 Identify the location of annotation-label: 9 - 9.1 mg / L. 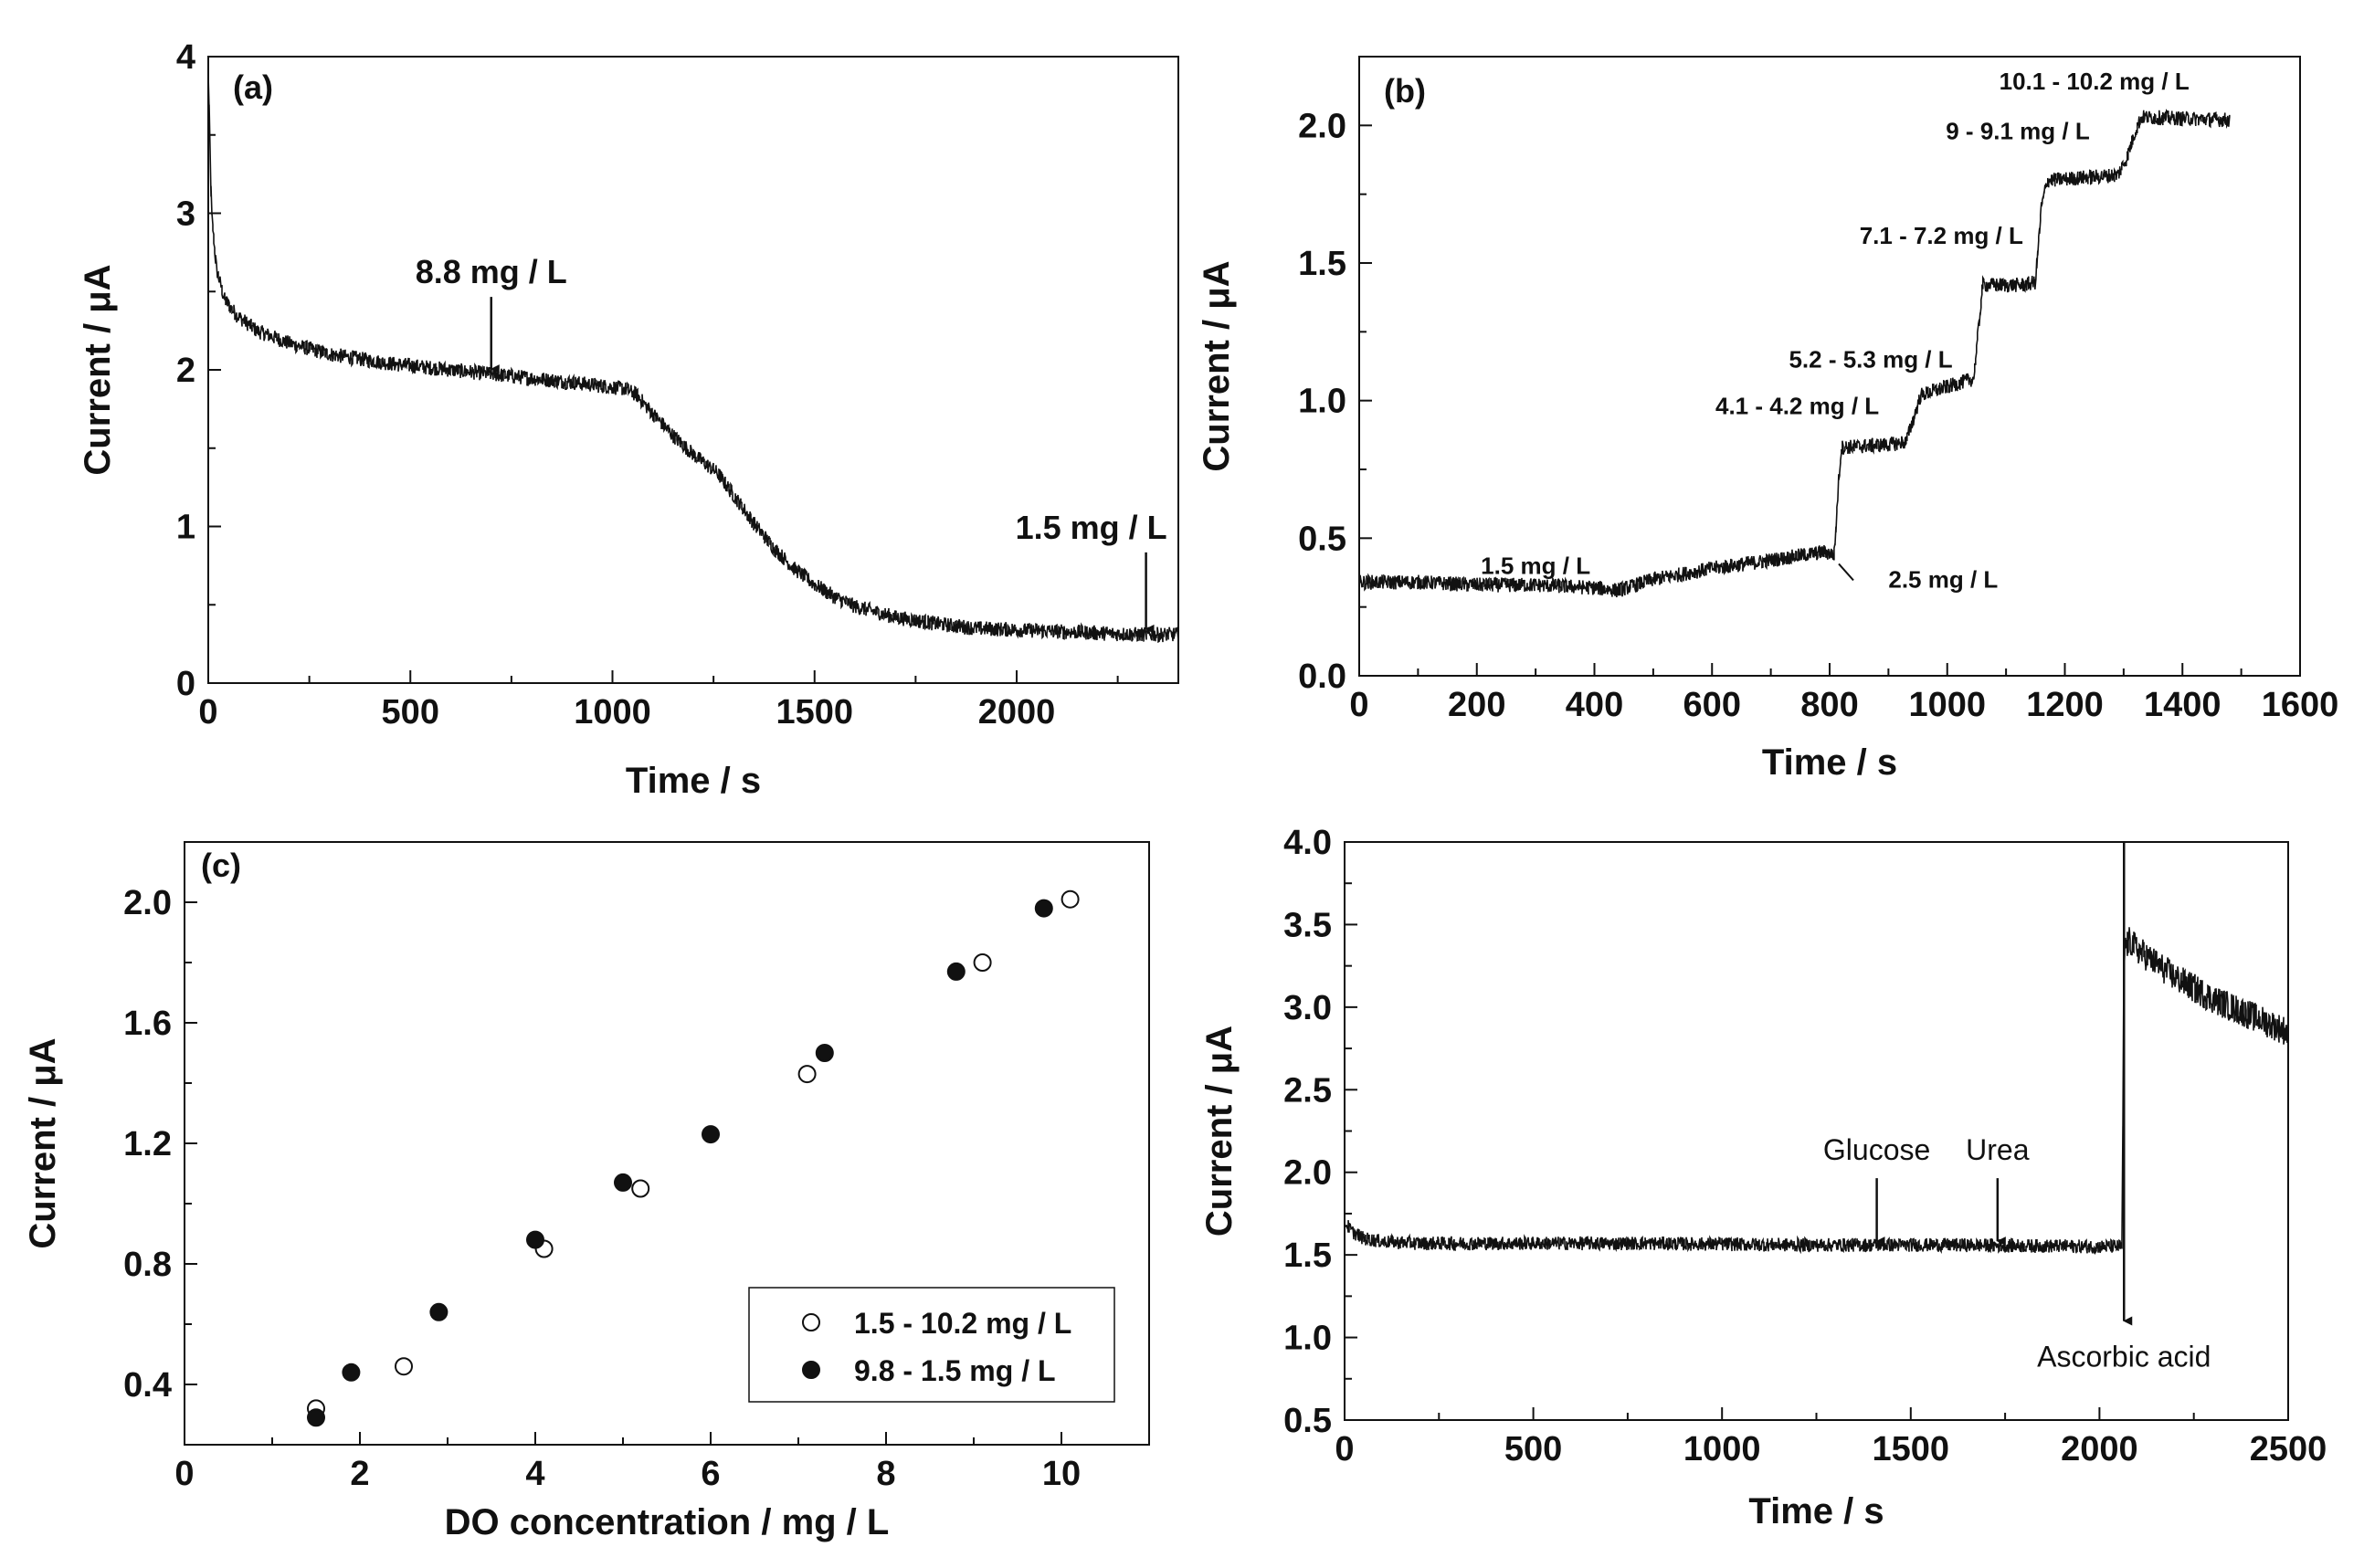
(2018, 130).